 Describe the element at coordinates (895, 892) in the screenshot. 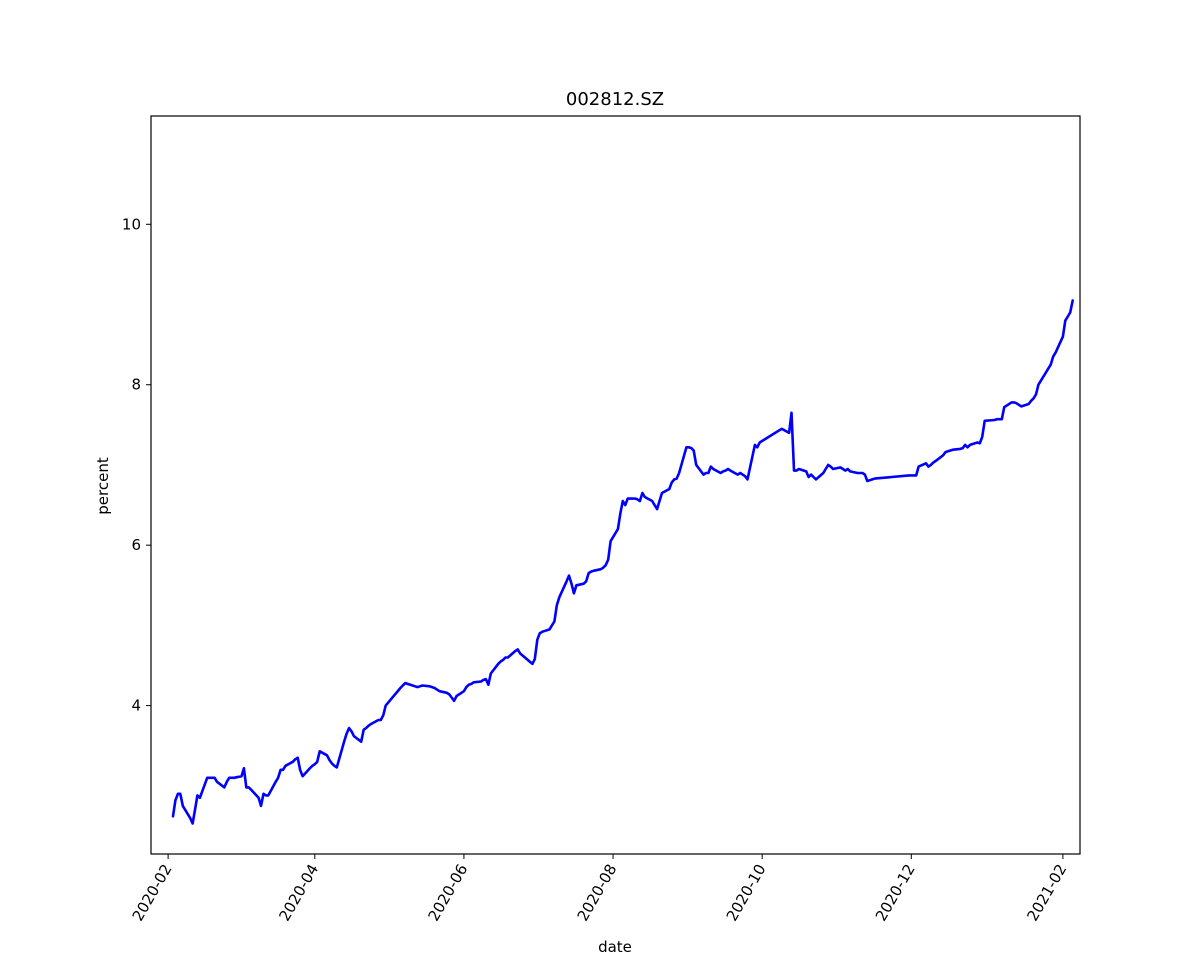

I see `x-tick-label: 2020-12` at that location.